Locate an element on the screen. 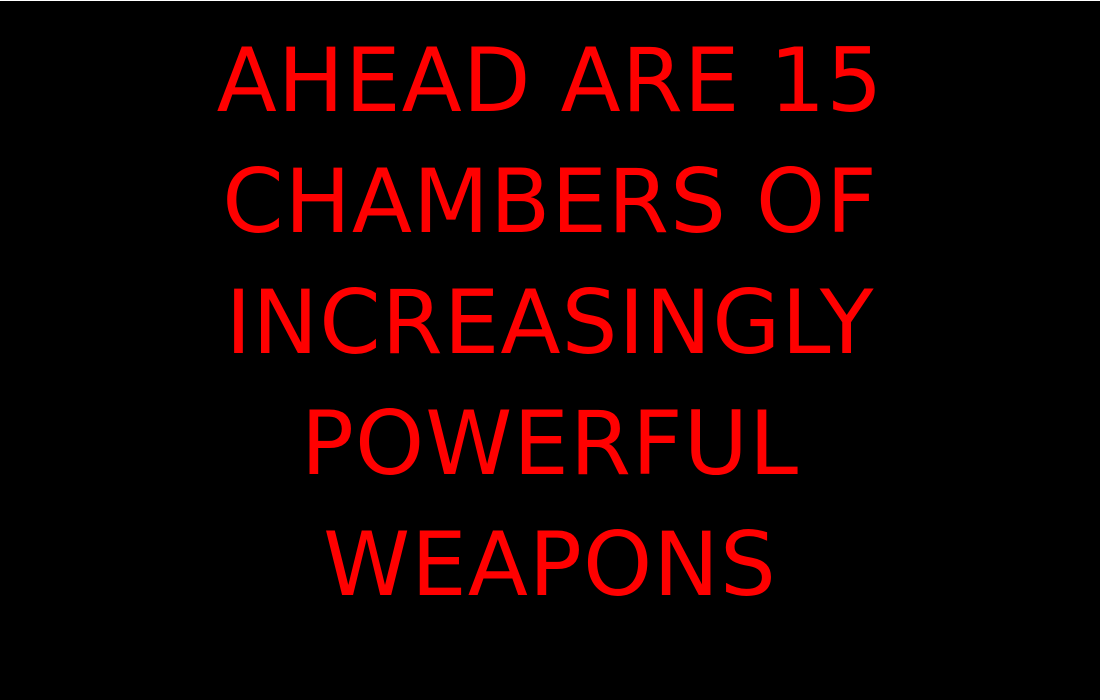 Image resolution: width=1100 pixels, height=700 pixels. message-line-2: CHAMBERS OF is located at coordinates (550, 201).